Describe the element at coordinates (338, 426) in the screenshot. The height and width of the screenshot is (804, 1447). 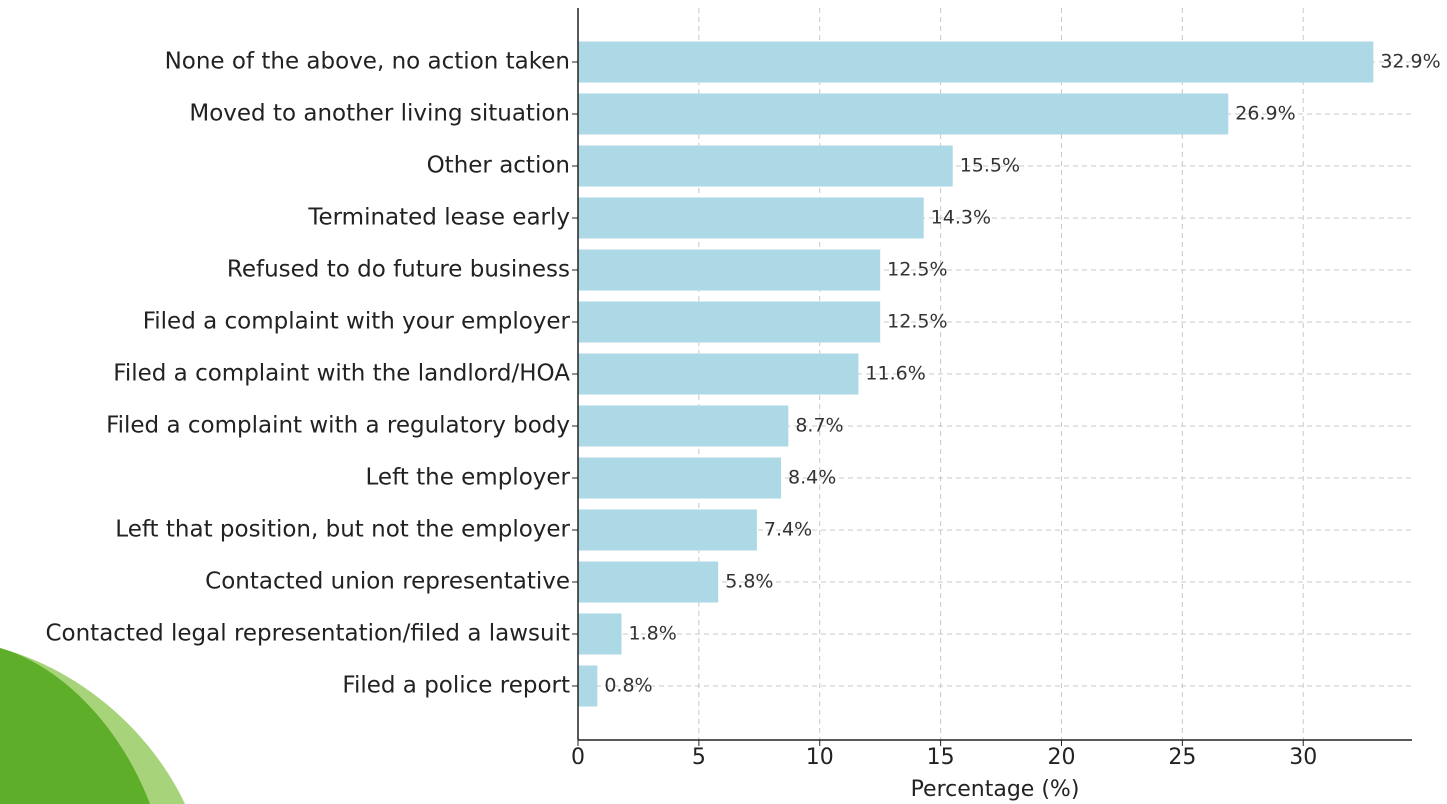
I see `y-tick-label: Filed a complaint with a regulatory body` at that location.